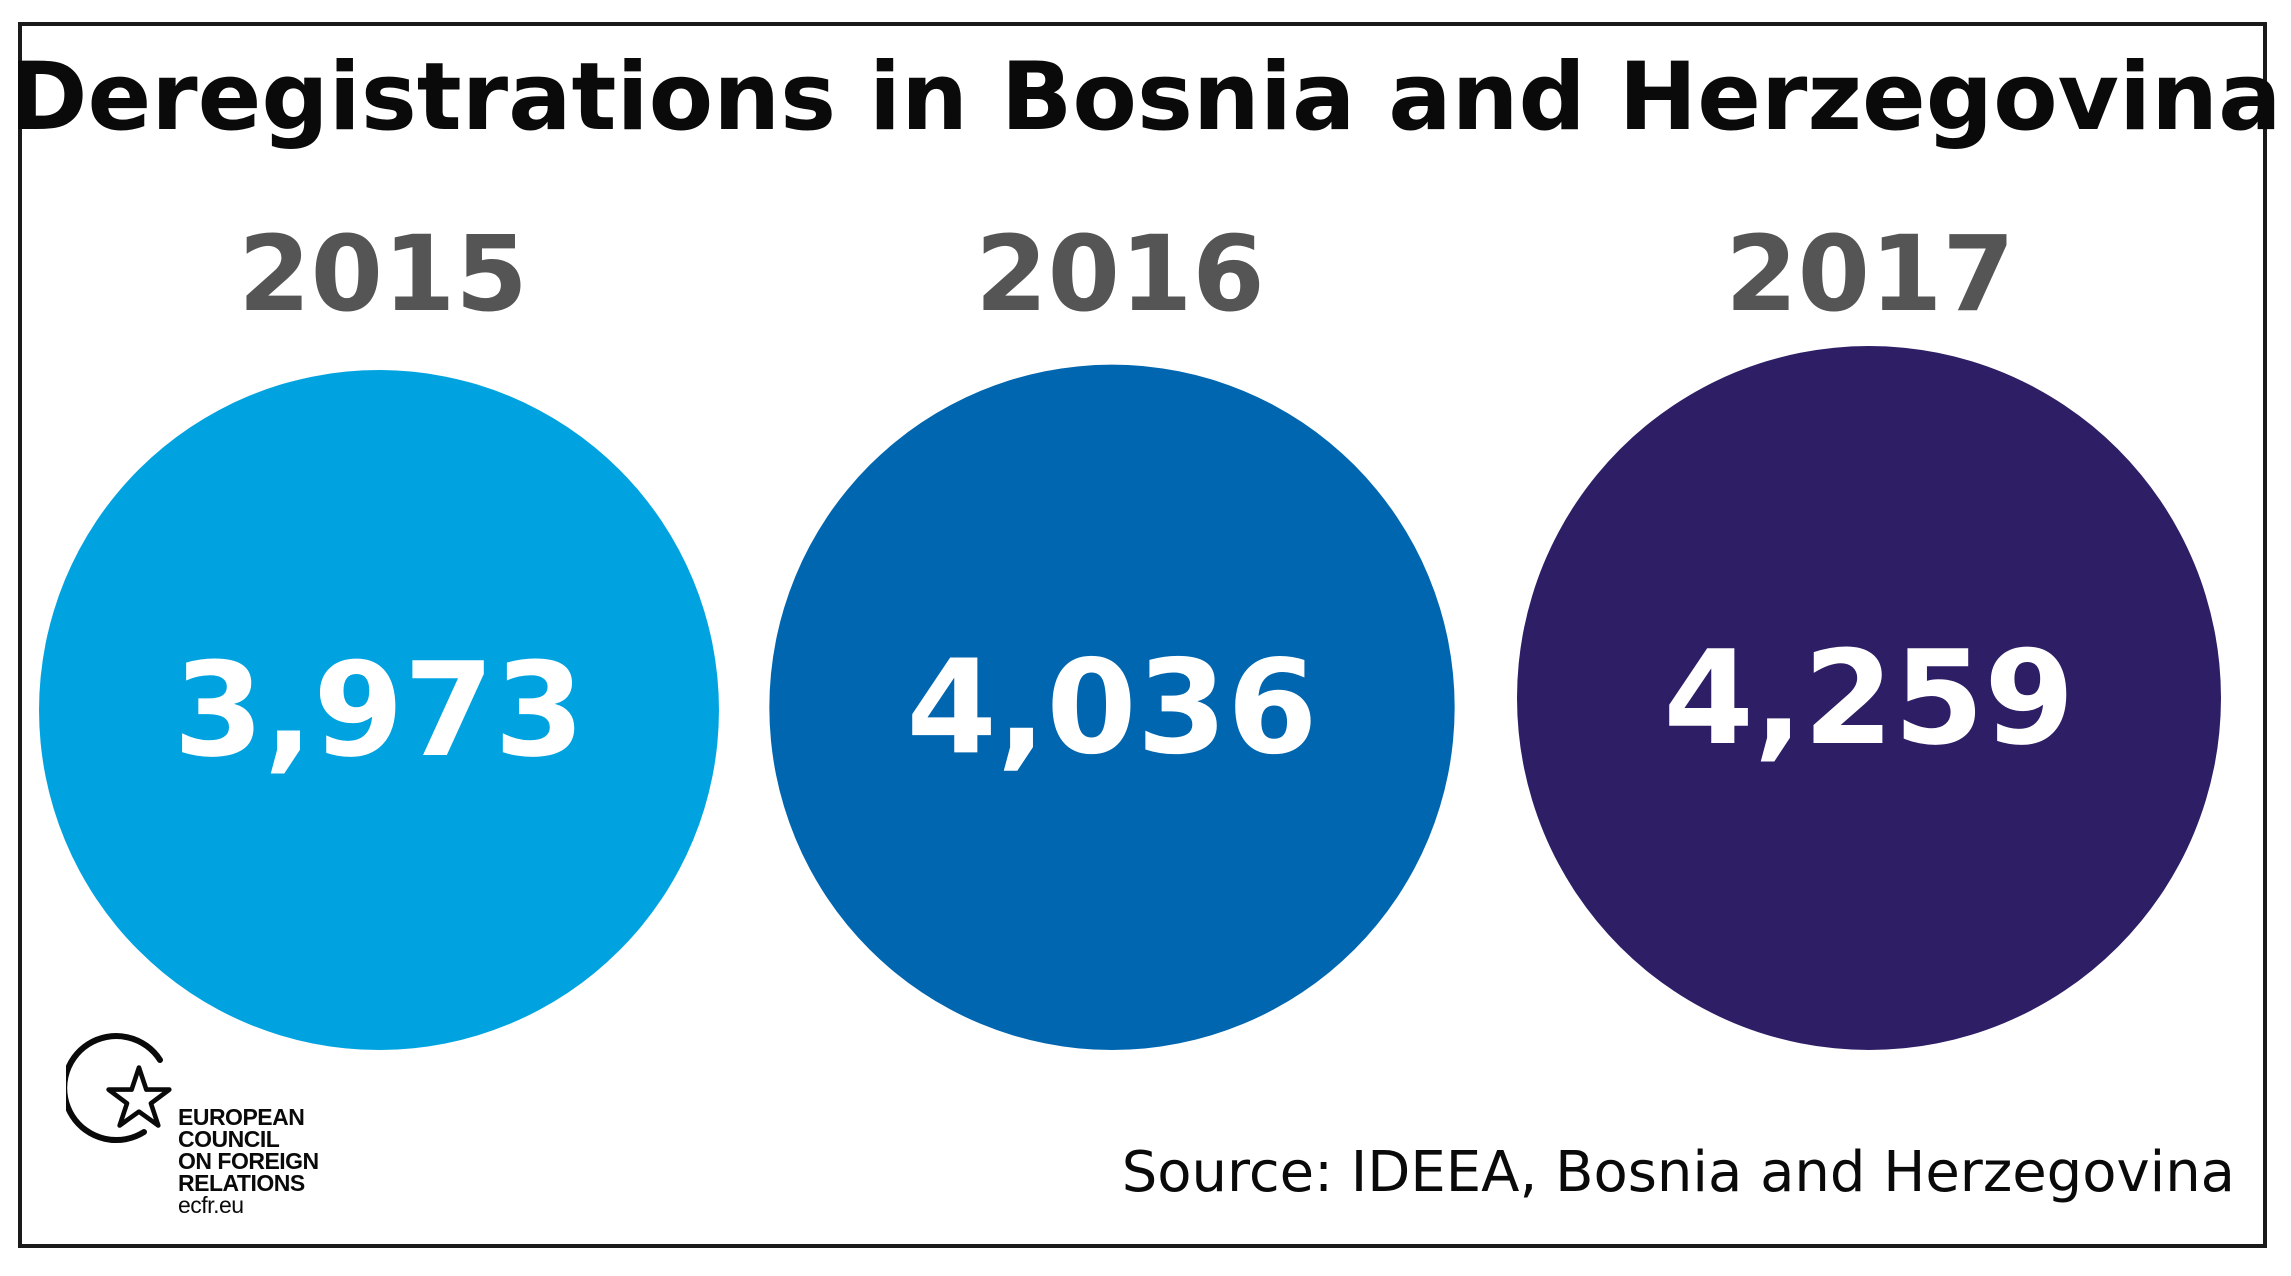 The image size is (2291, 1276). Describe the element at coordinates (241, 1117) in the screenshot. I see `logo-line-1: EUROPEAN` at that location.